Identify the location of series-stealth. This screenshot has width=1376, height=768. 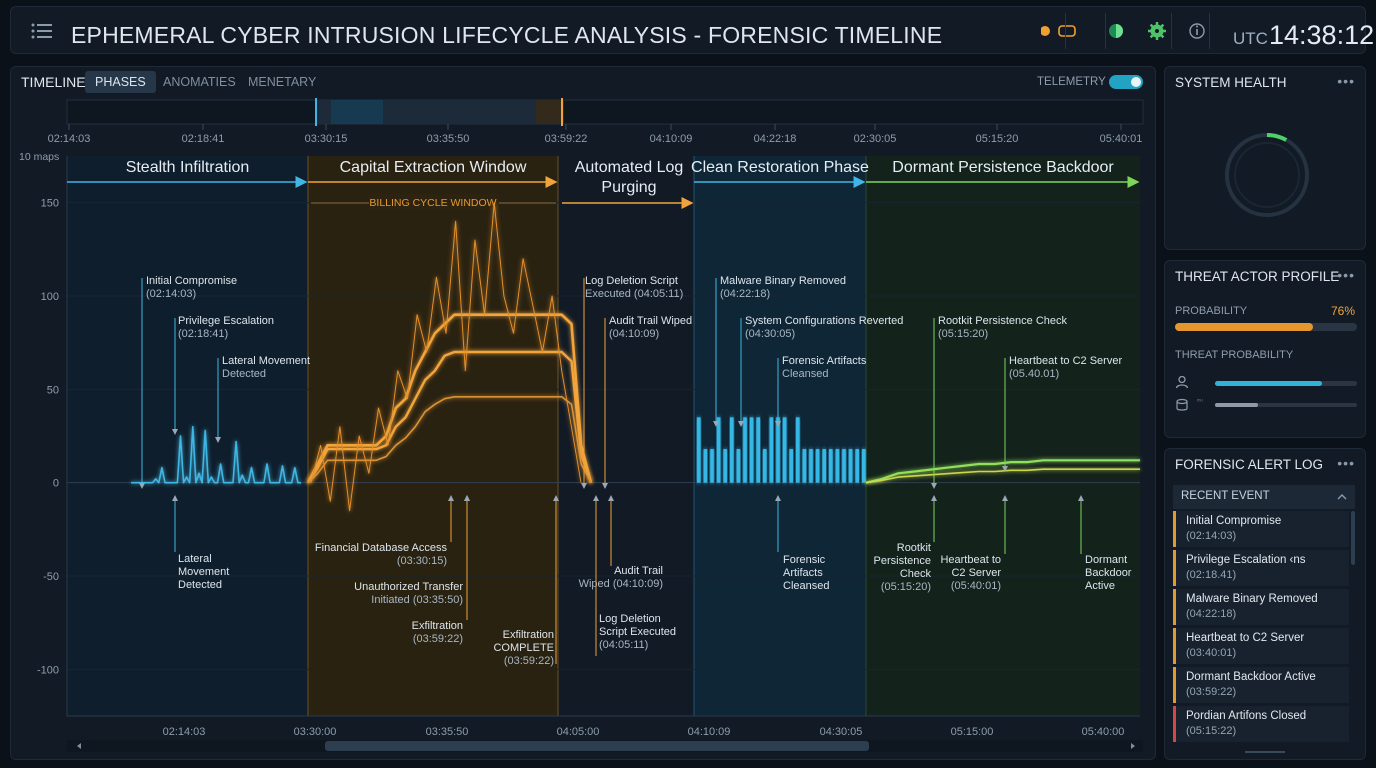
(216, 454).